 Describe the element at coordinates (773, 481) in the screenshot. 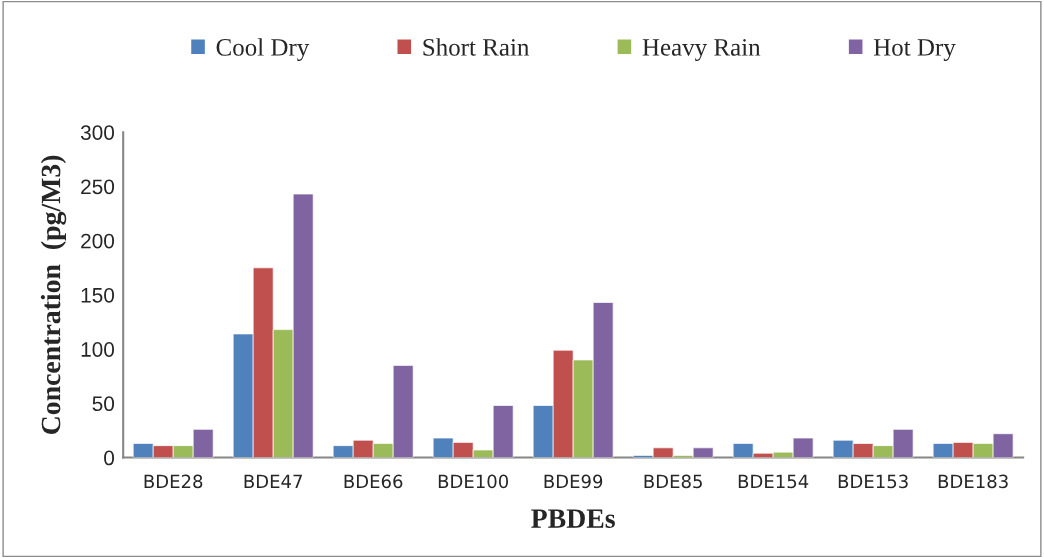

I see `x-tick-label: BDE154` at that location.